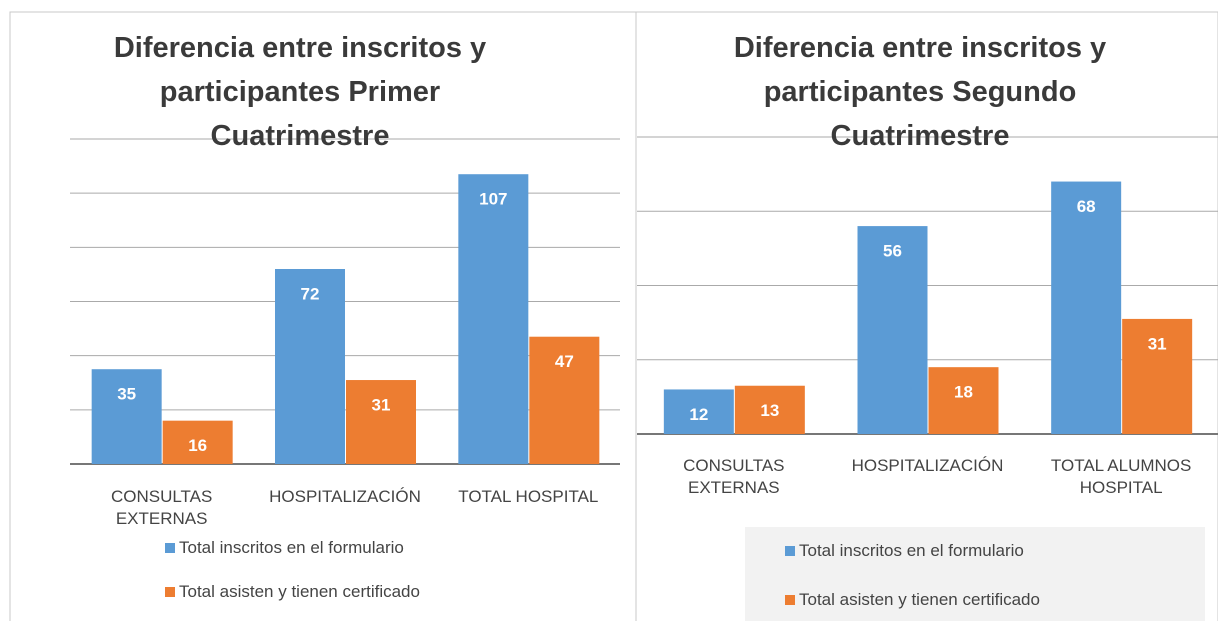  I want to click on value-label: 12, so click(698, 414).